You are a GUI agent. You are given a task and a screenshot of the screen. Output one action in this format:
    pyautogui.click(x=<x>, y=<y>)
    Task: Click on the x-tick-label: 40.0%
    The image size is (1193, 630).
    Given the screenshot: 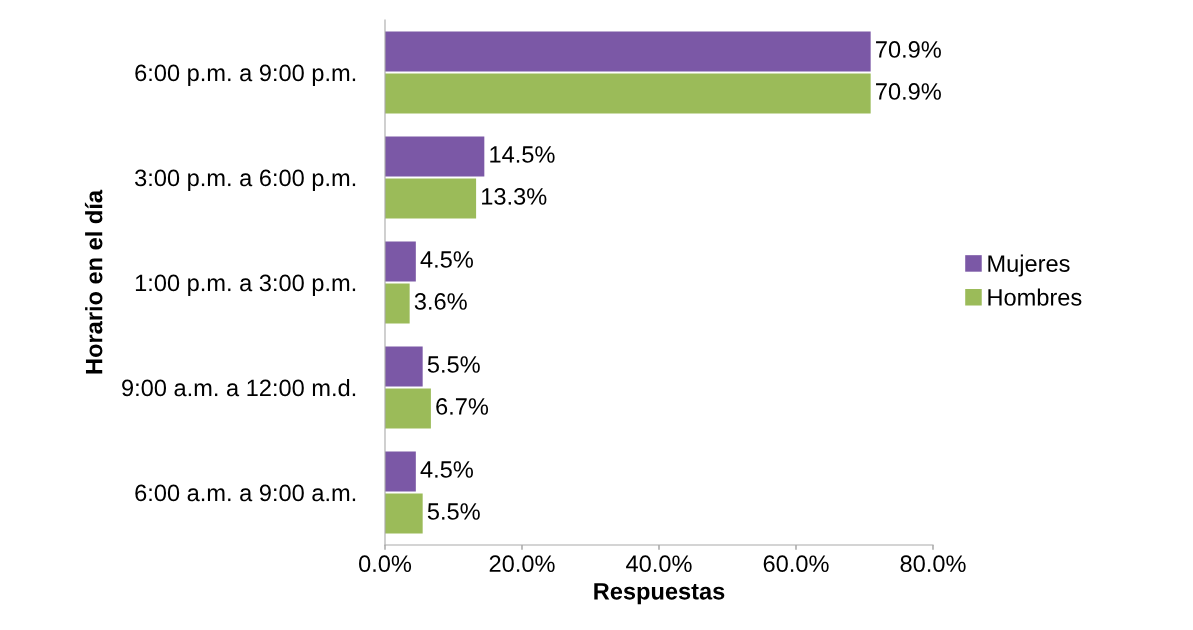 What is the action you would take?
    pyautogui.click(x=659, y=564)
    